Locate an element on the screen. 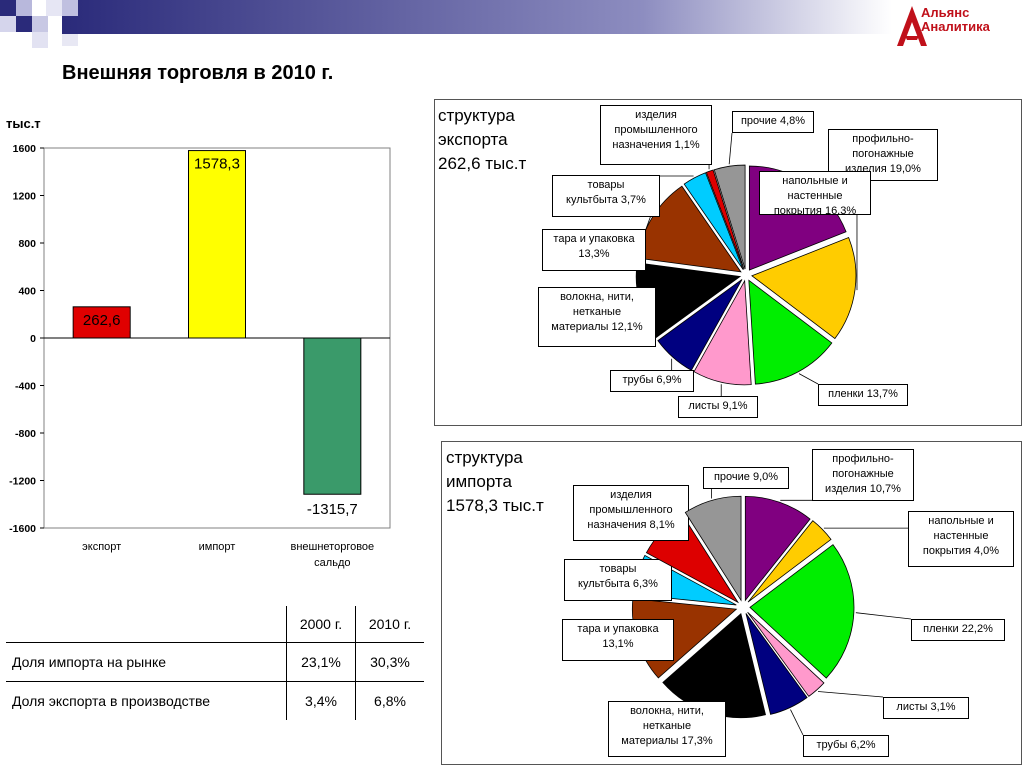 The width and height of the screenshot is (1024, 768). y-tick-label: 1600 is located at coordinates (25, 149).